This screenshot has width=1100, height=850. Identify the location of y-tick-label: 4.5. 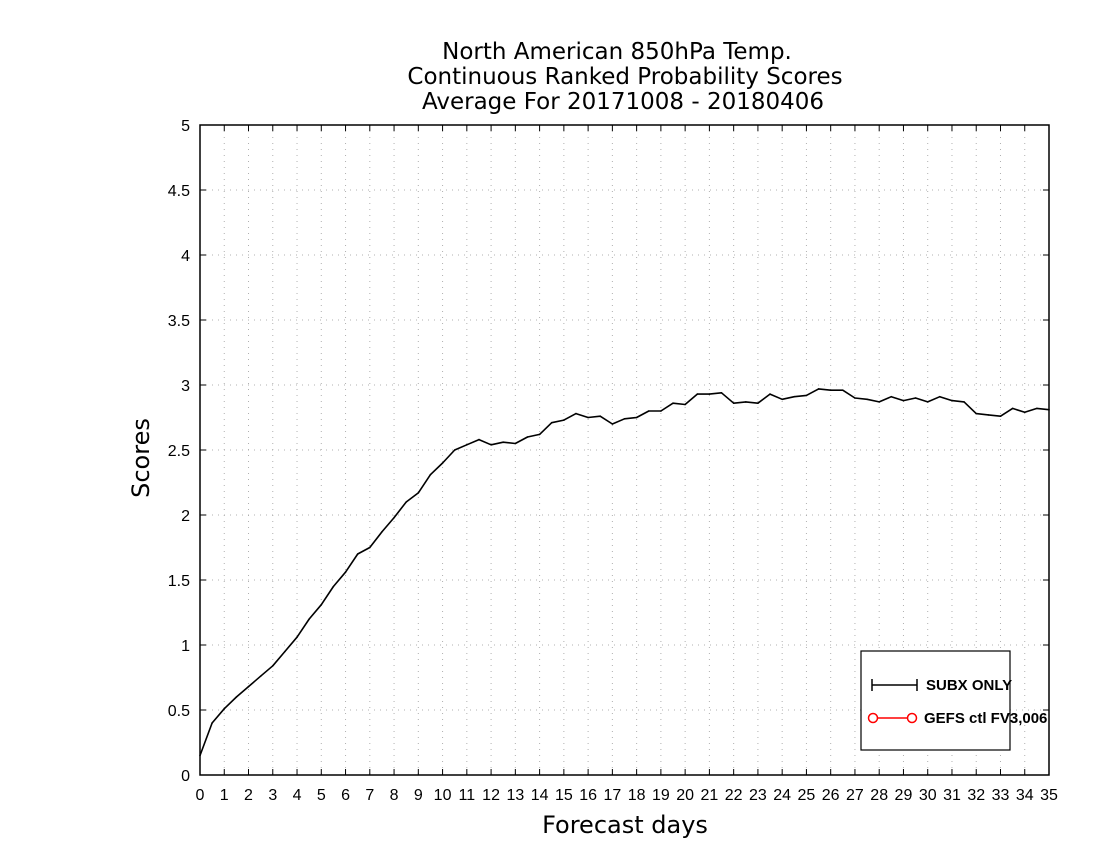
(179, 191).